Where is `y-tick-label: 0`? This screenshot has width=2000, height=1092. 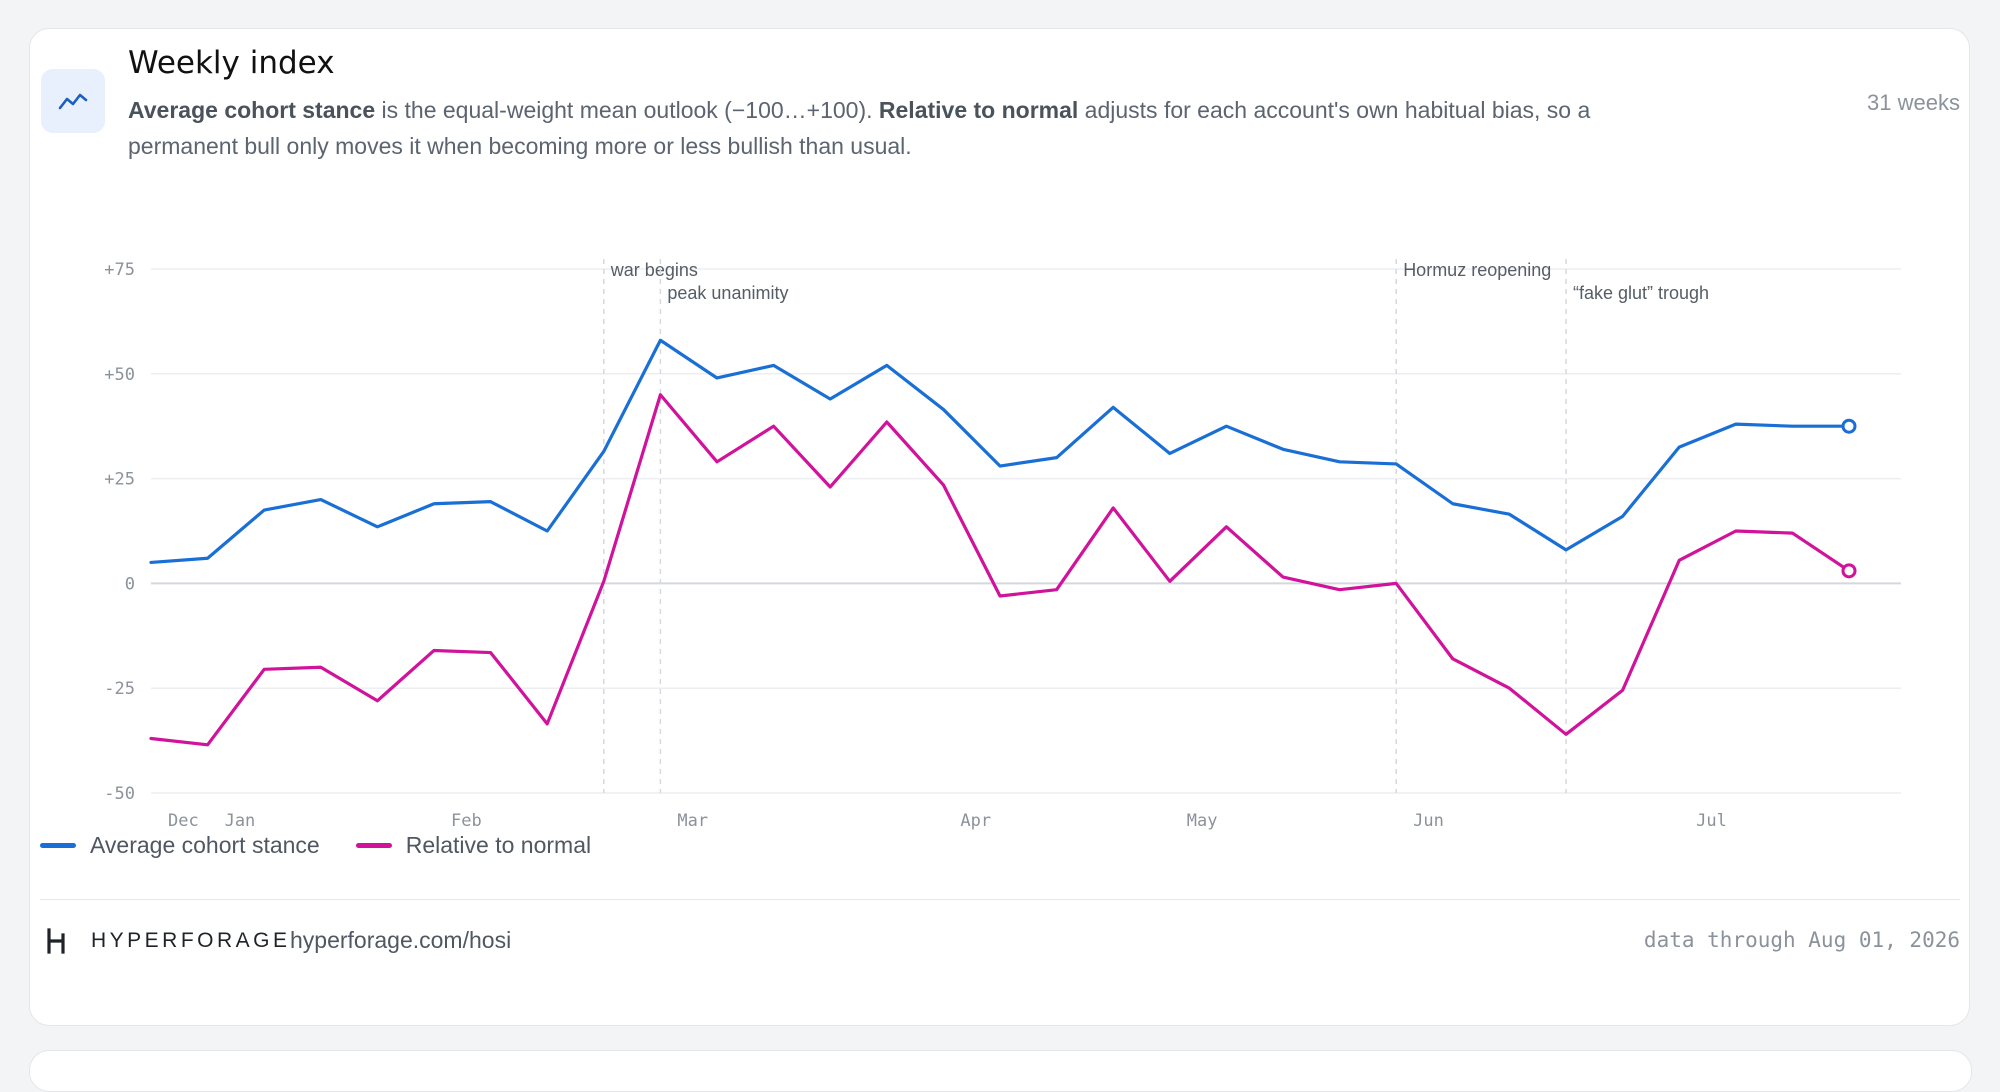 y-tick-label: 0 is located at coordinates (130, 584).